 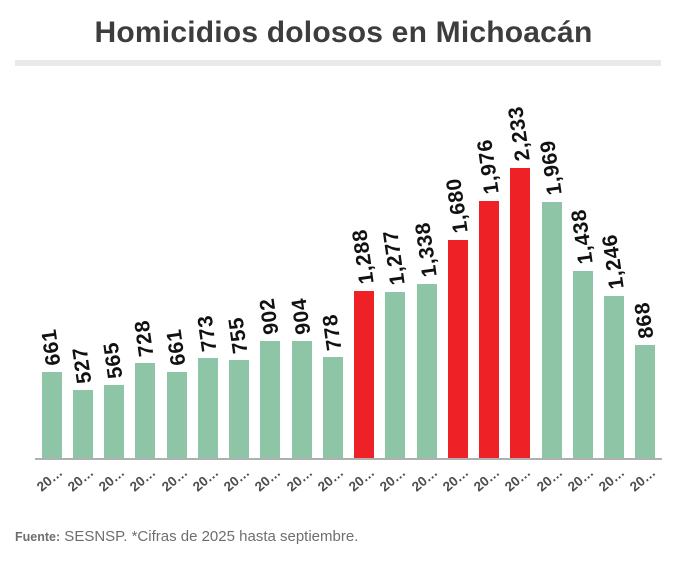 What do you see at coordinates (270, 278) in the screenshot?
I see `bar-column: 902` at bounding box center [270, 278].